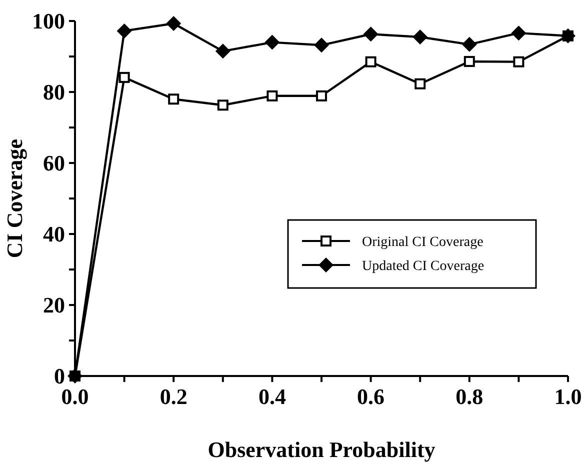 The height and width of the screenshot is (465, 583). Describe the element at coordinates (423, 242) in the screenshot. I see `legend-label: Original CI Coverage` at that location.